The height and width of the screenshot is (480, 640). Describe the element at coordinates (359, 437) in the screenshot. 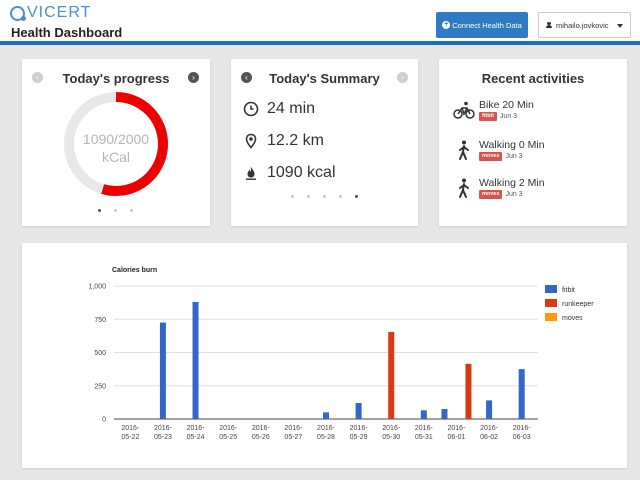

I see `x-tick-label: 05-29` at that location.